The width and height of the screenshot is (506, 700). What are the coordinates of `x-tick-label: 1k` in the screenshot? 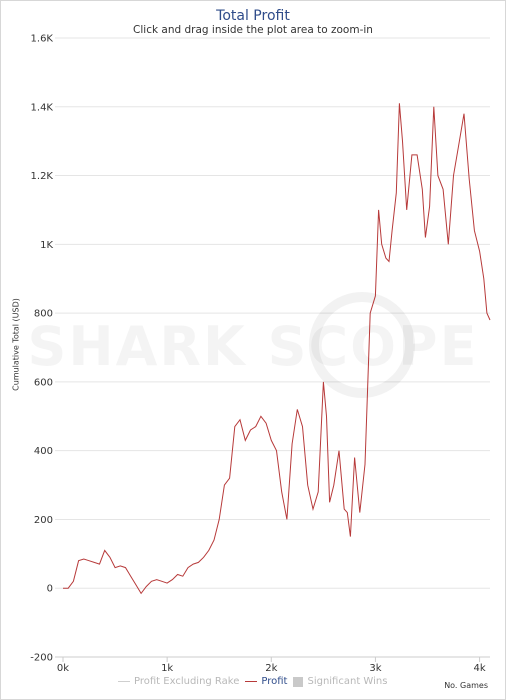 It's located at (167, 668).